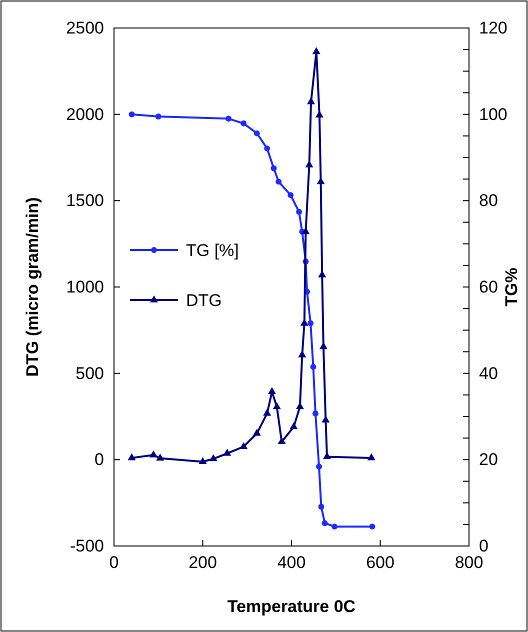  Describe the element at coordinates (212, 250) in the screenshot. I see `legend-label: TG [%]` at that location.